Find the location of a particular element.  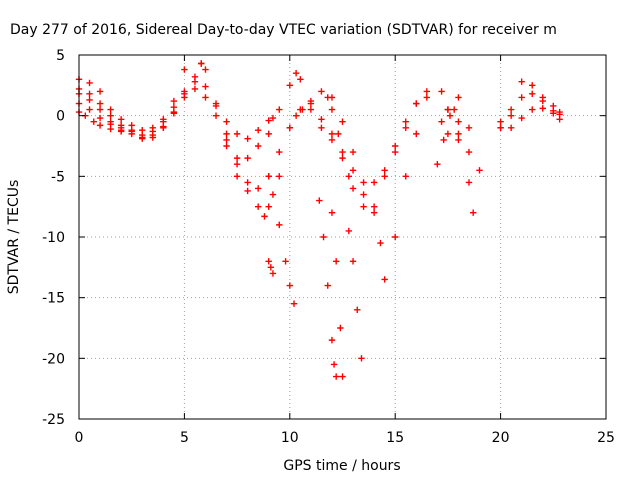

y-tick-label: -5 is located at coordinates (58, 177).